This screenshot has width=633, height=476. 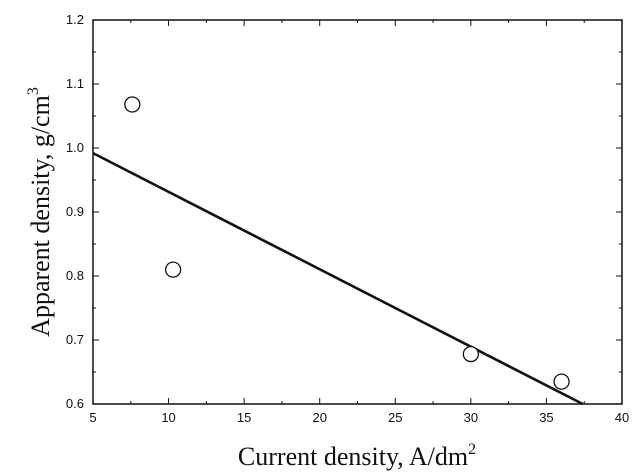 I want to click on y-axis-title: Apparent density, g/cm3, so click(x=40, y=212).